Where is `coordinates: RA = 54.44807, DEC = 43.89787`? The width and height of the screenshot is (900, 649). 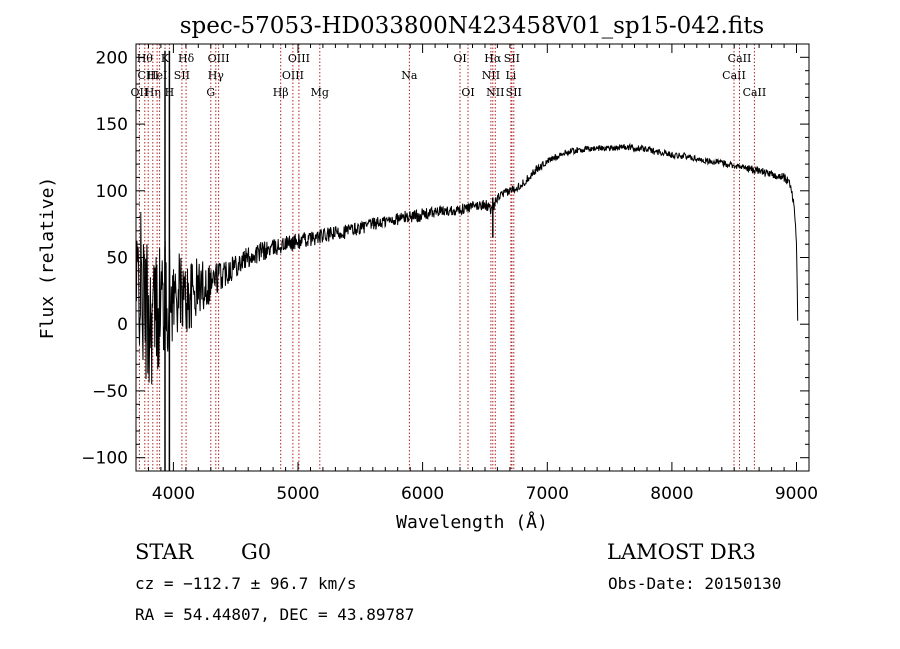
coordinates: RA = 54.44807, DEC = 43.89787 is located at coordinates (274, 614).